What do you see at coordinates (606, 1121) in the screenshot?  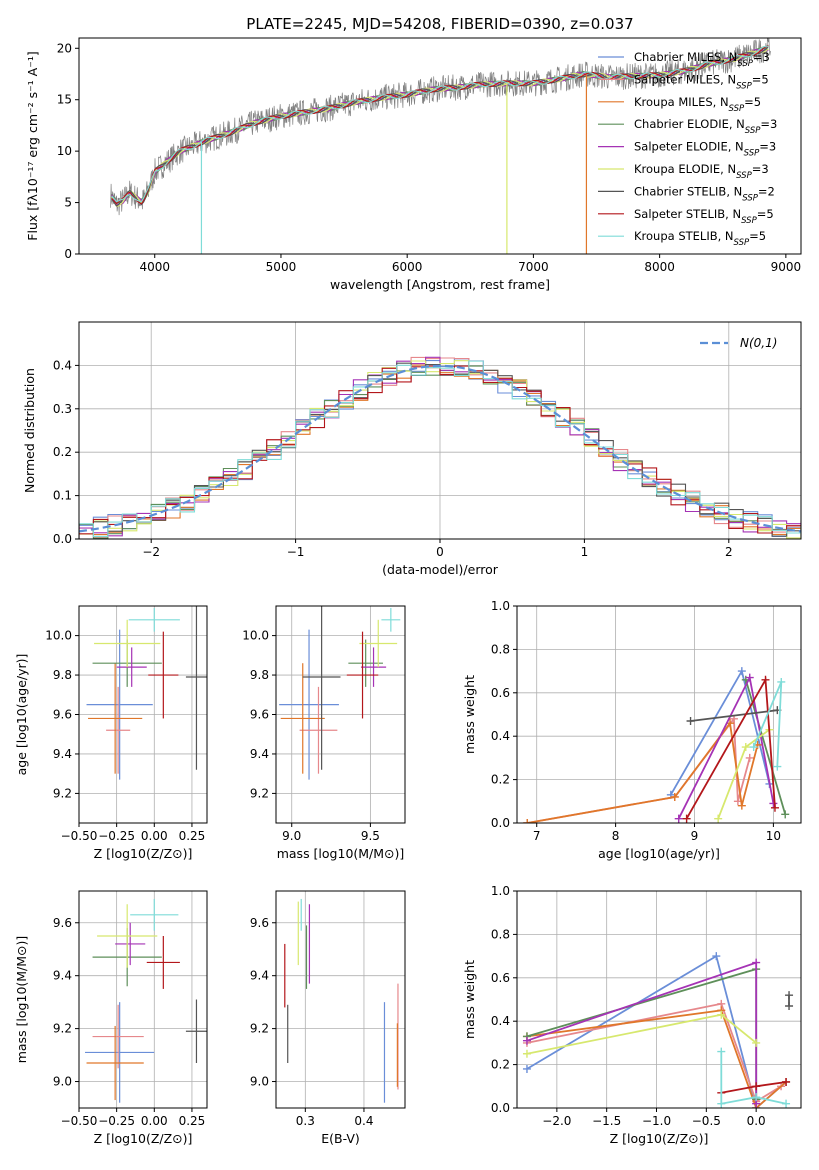 I see `x-tick-label: −1.5` at bounding box center [606, 1121].